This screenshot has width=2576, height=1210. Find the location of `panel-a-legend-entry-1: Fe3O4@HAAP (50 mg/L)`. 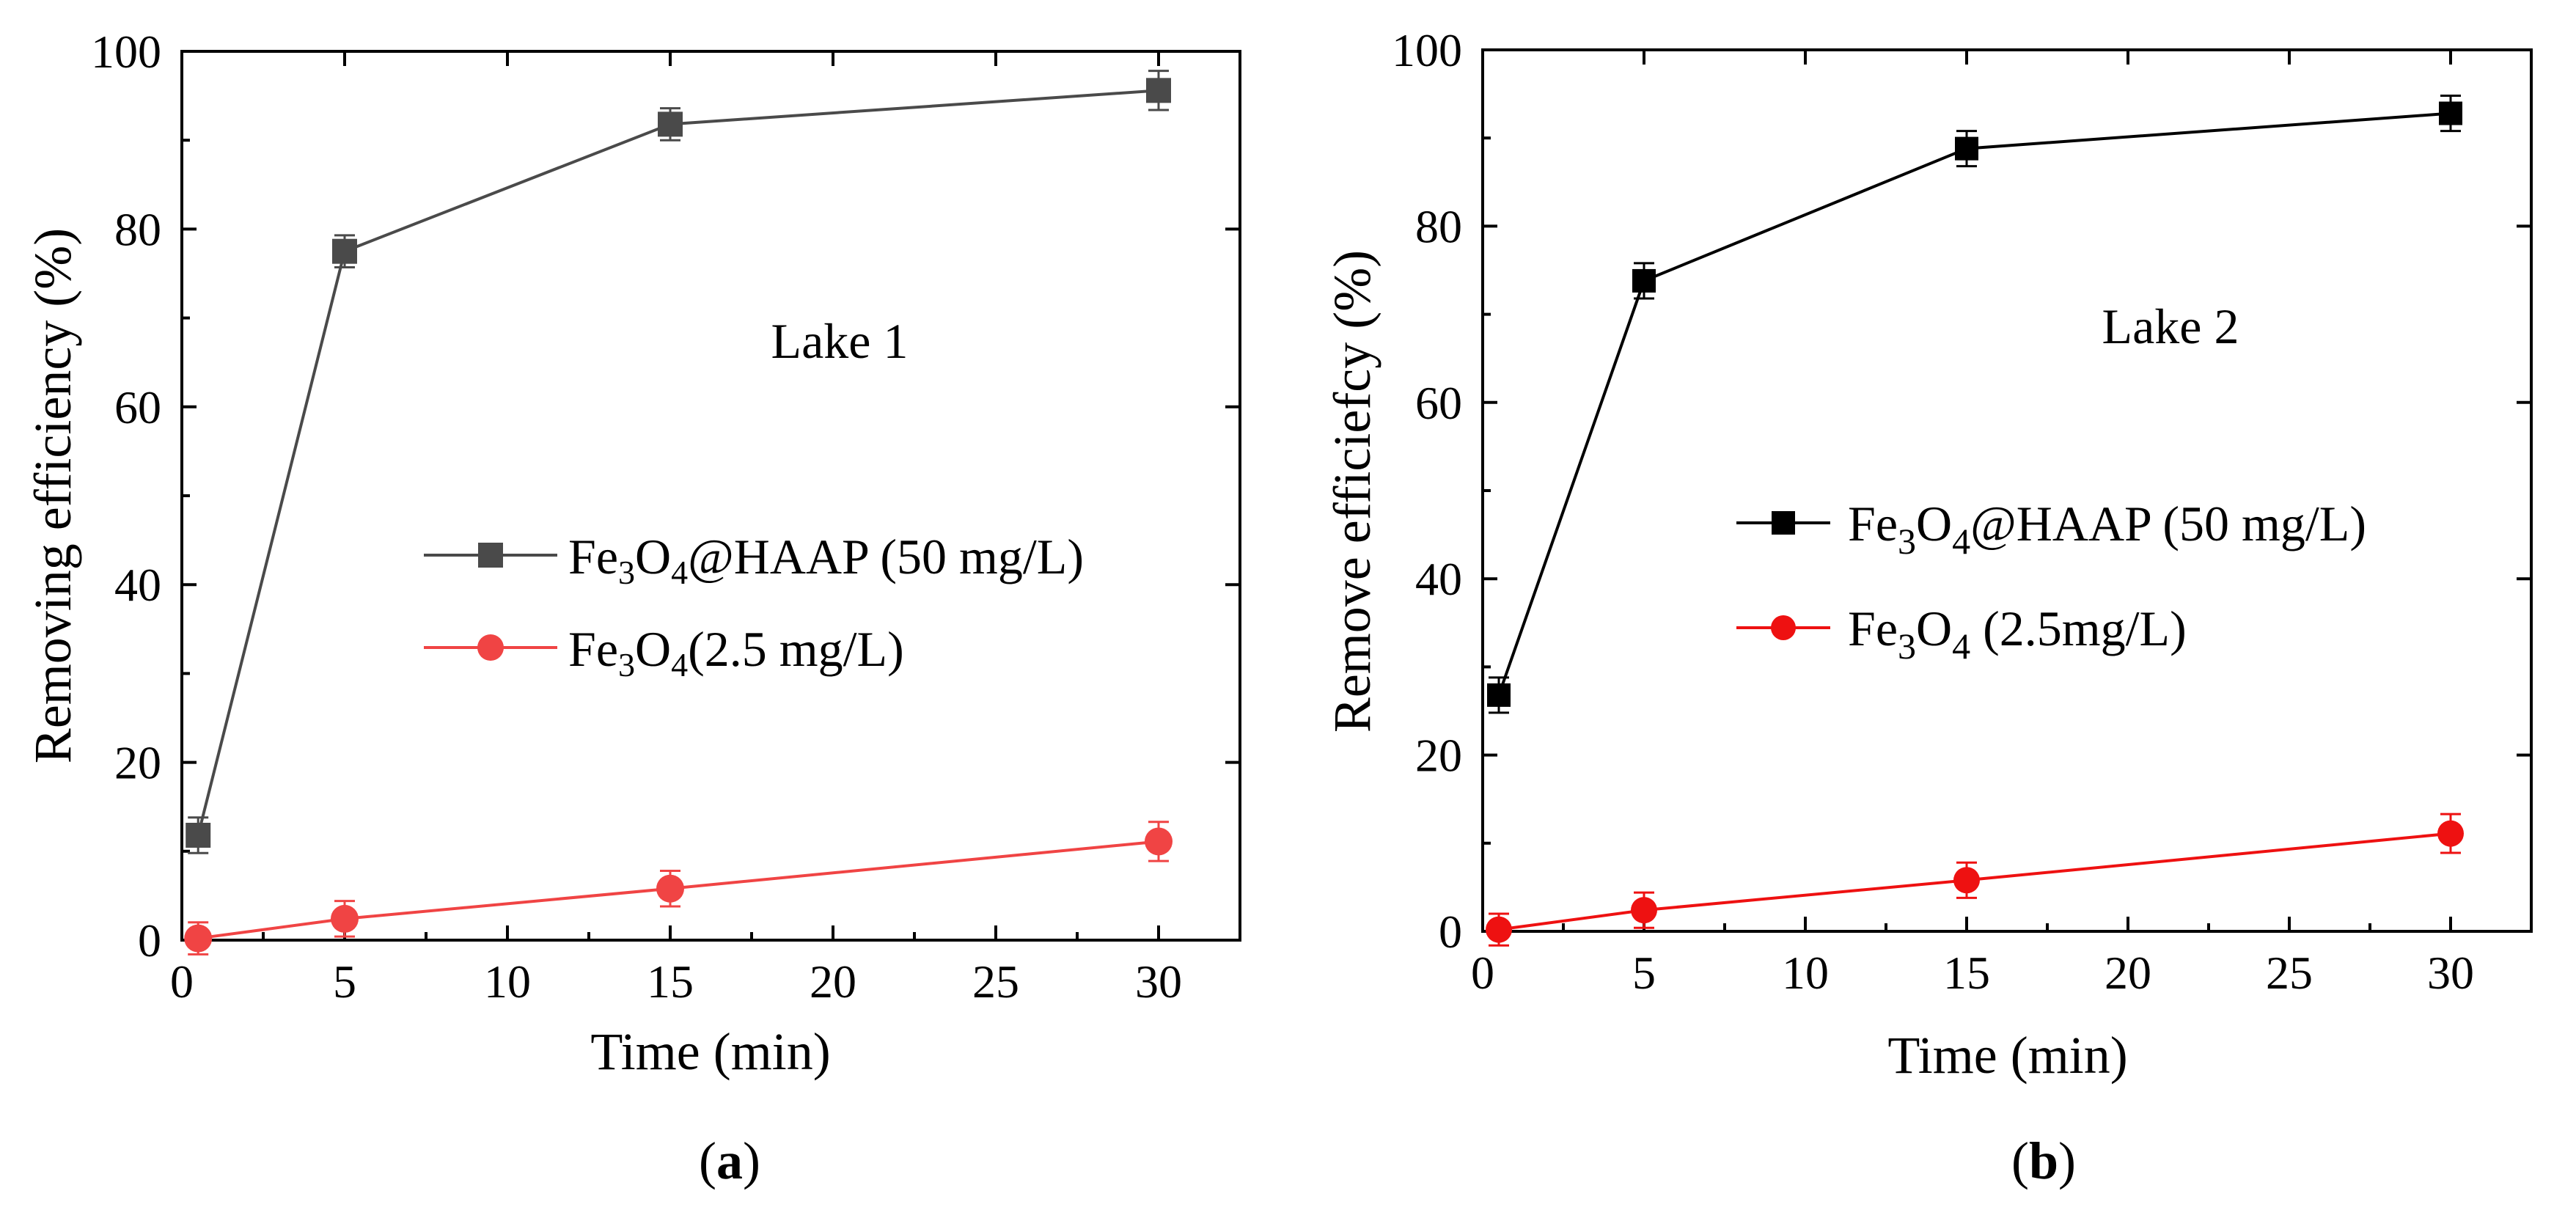

panel-a-legend-entry-1: Fe3O4@HAAP (50 mg/L) is located at coordinates (754, 560).